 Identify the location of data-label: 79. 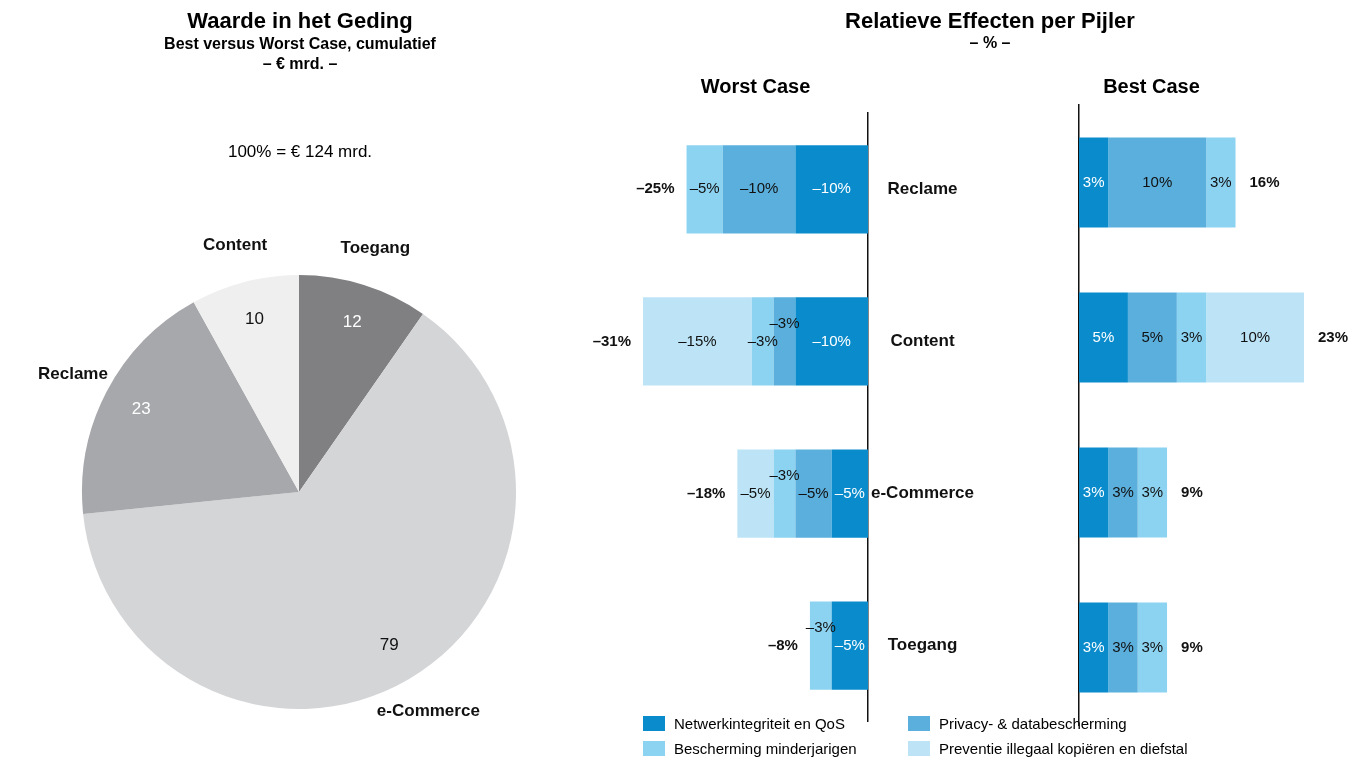
(389, 645).